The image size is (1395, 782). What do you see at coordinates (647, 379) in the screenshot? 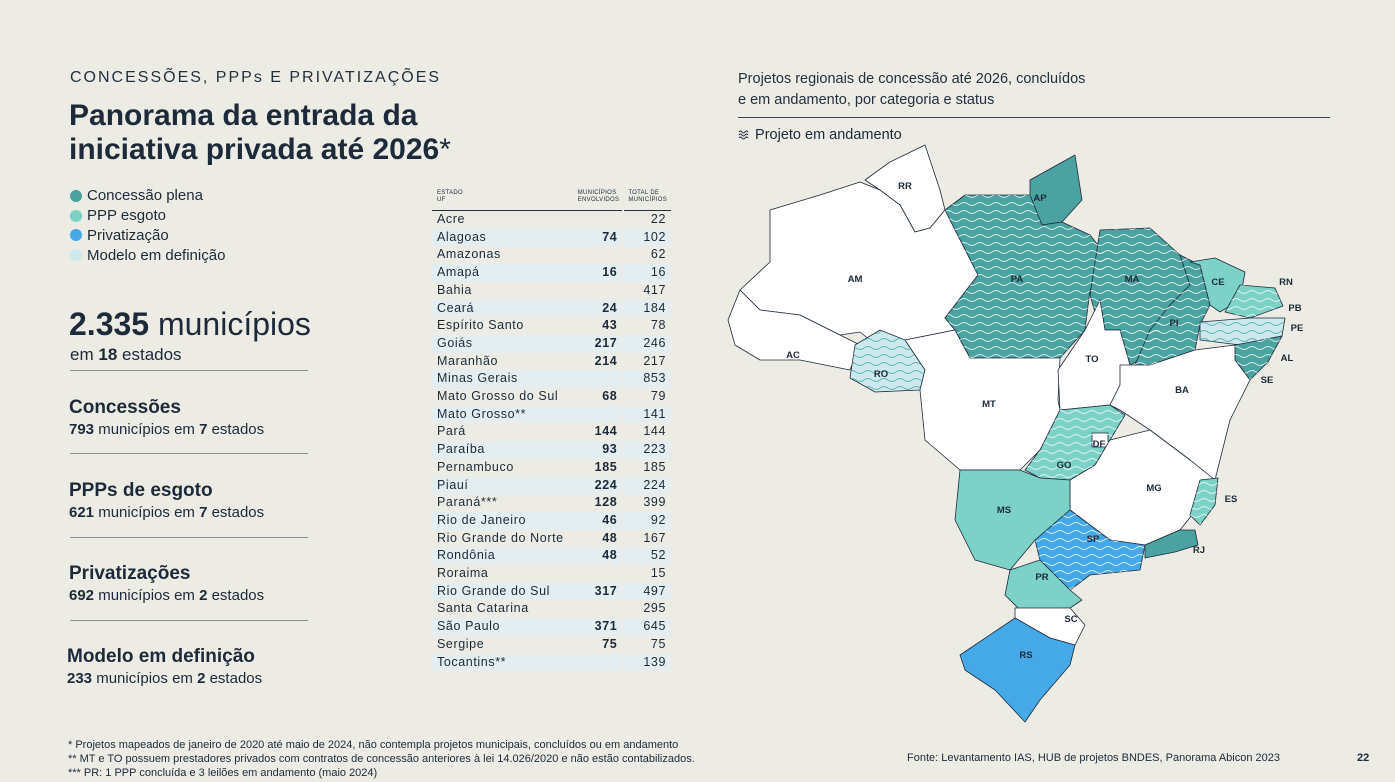
I see `total-municipios: 853` at bounding box center [647, 379].